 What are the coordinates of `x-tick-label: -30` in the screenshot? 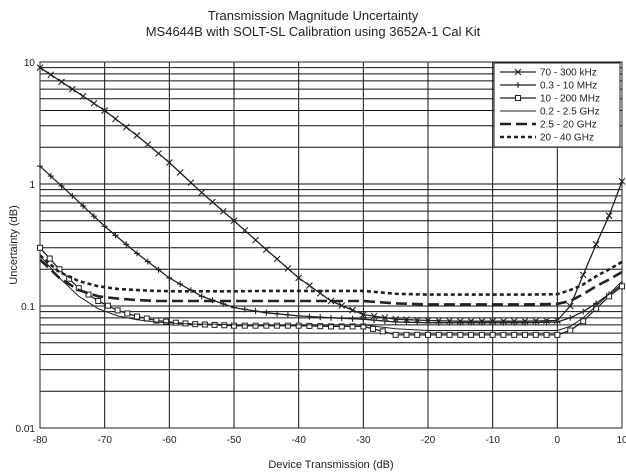 It's located at (363, 440).